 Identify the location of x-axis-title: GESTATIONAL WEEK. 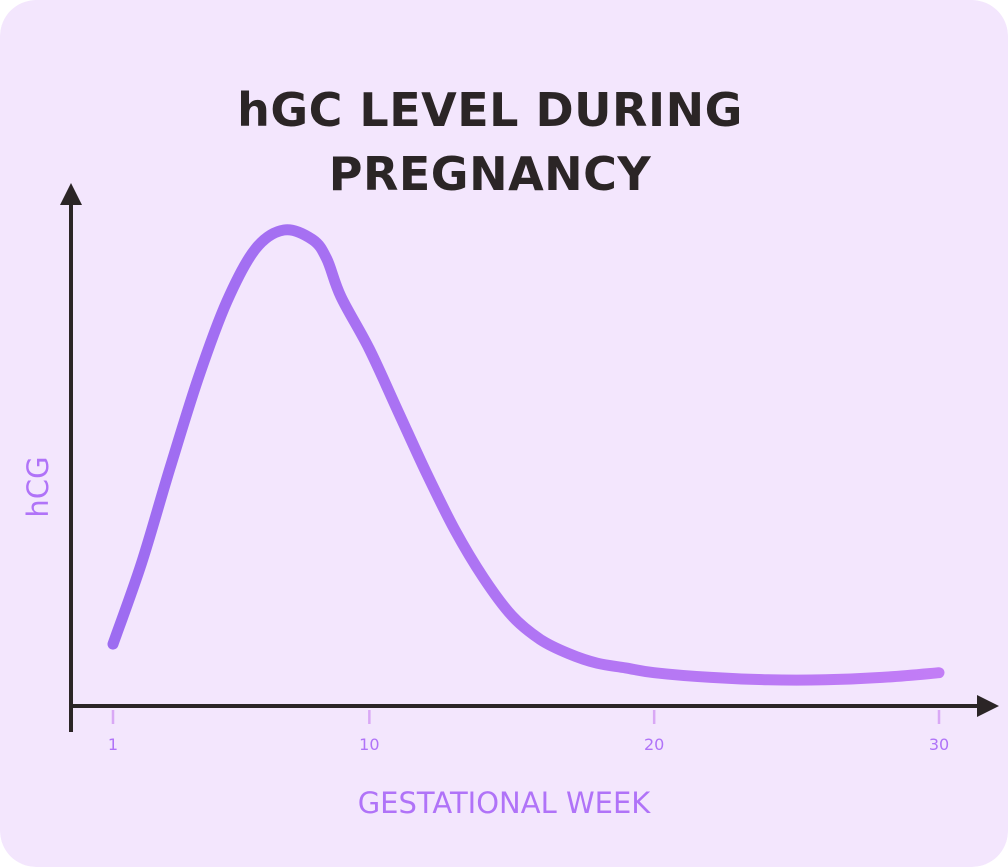
(505, 803).